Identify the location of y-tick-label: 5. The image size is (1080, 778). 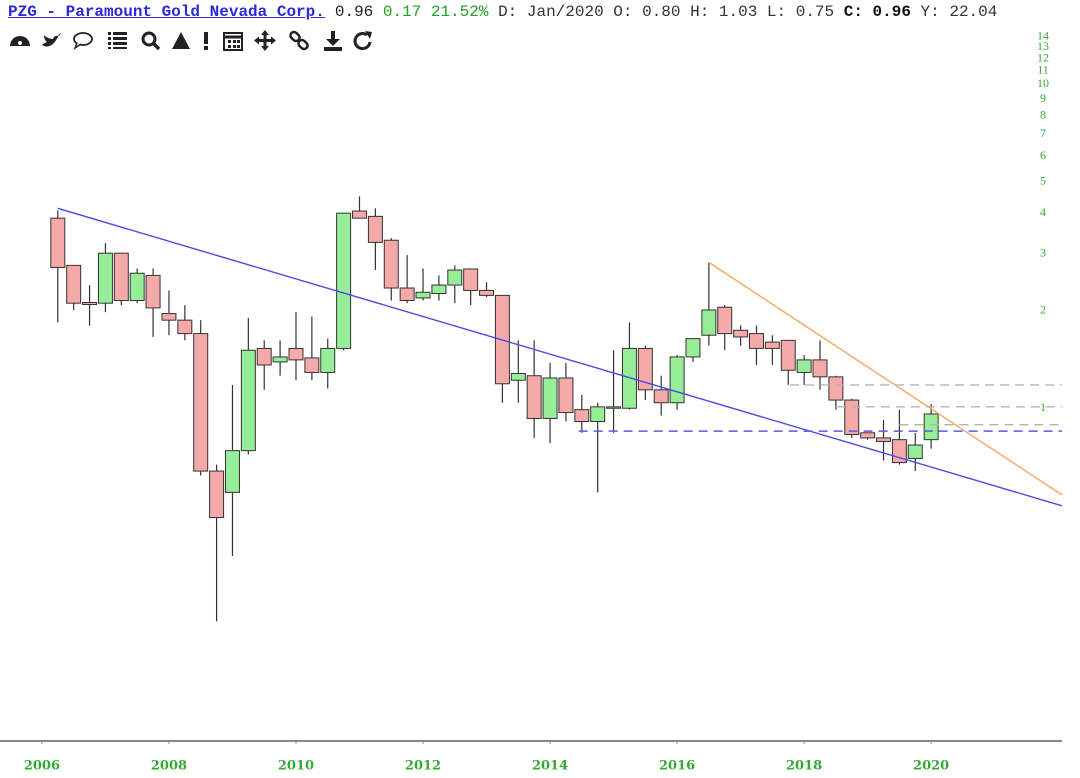
(1043, 181).